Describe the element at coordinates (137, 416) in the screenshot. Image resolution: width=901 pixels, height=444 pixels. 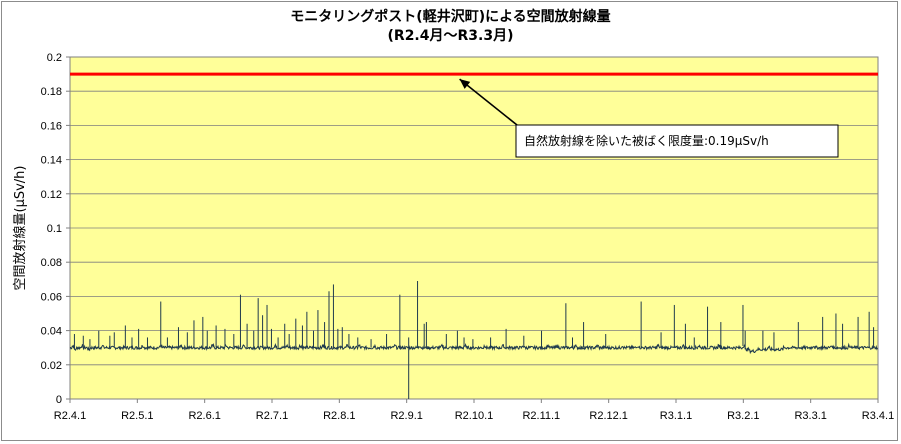
I see `x-tick-label: R2.5.1` at that location.